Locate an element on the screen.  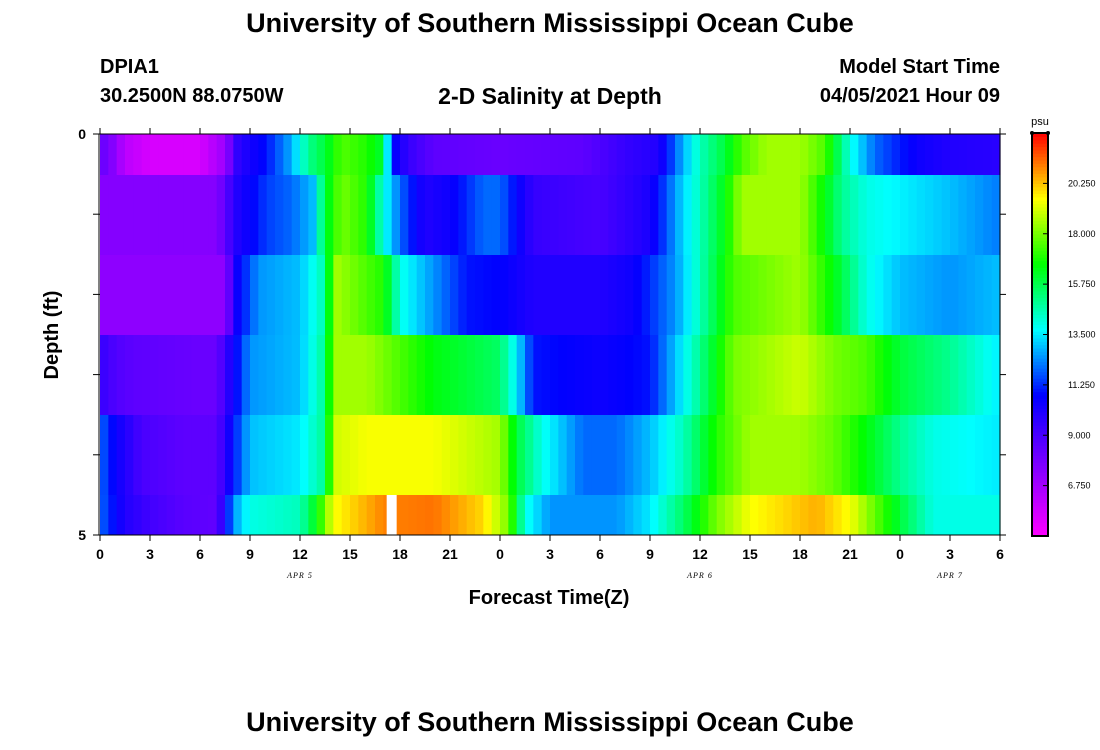
missing-data-cell is located at coordinates (391, 515).